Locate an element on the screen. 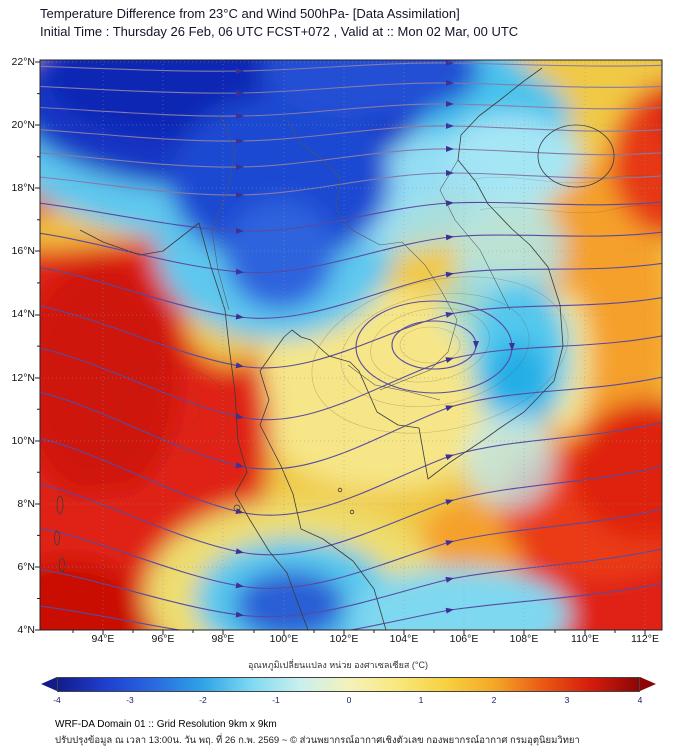  colorbar-tick: 1 is located at coordinates (421, 700).